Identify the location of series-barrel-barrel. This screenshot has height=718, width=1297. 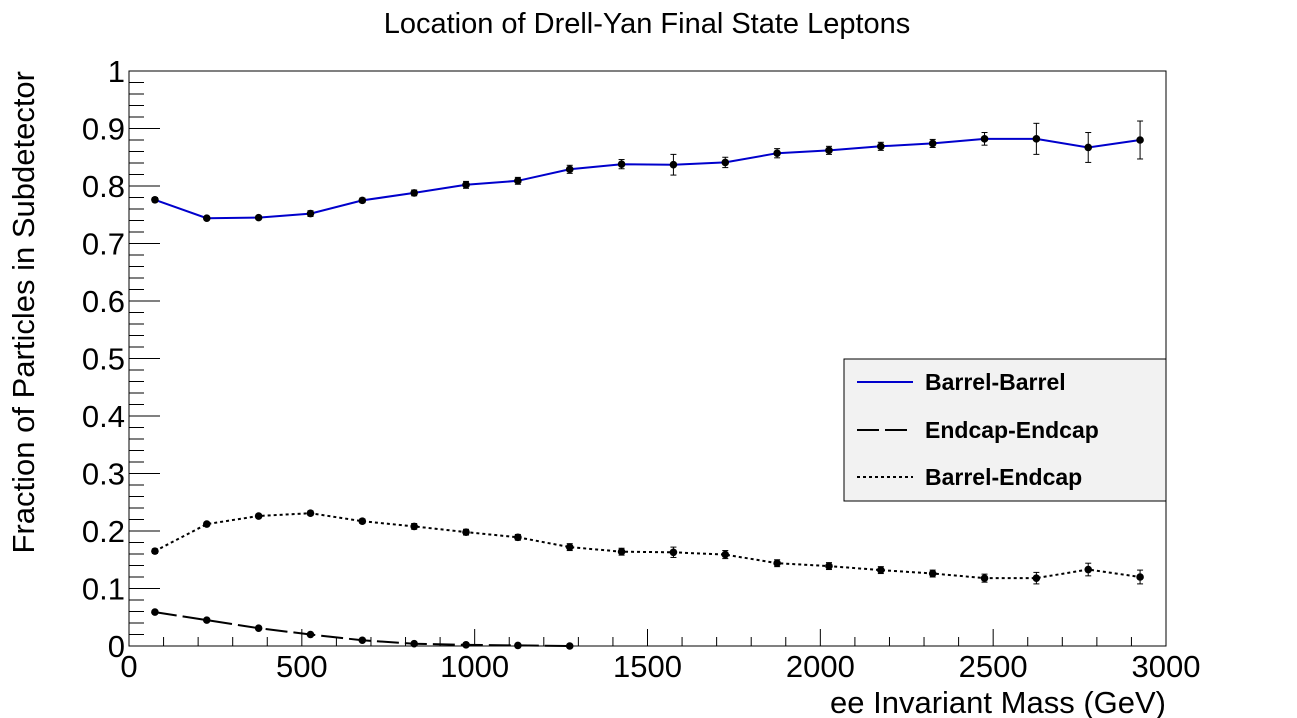
(647, 171).